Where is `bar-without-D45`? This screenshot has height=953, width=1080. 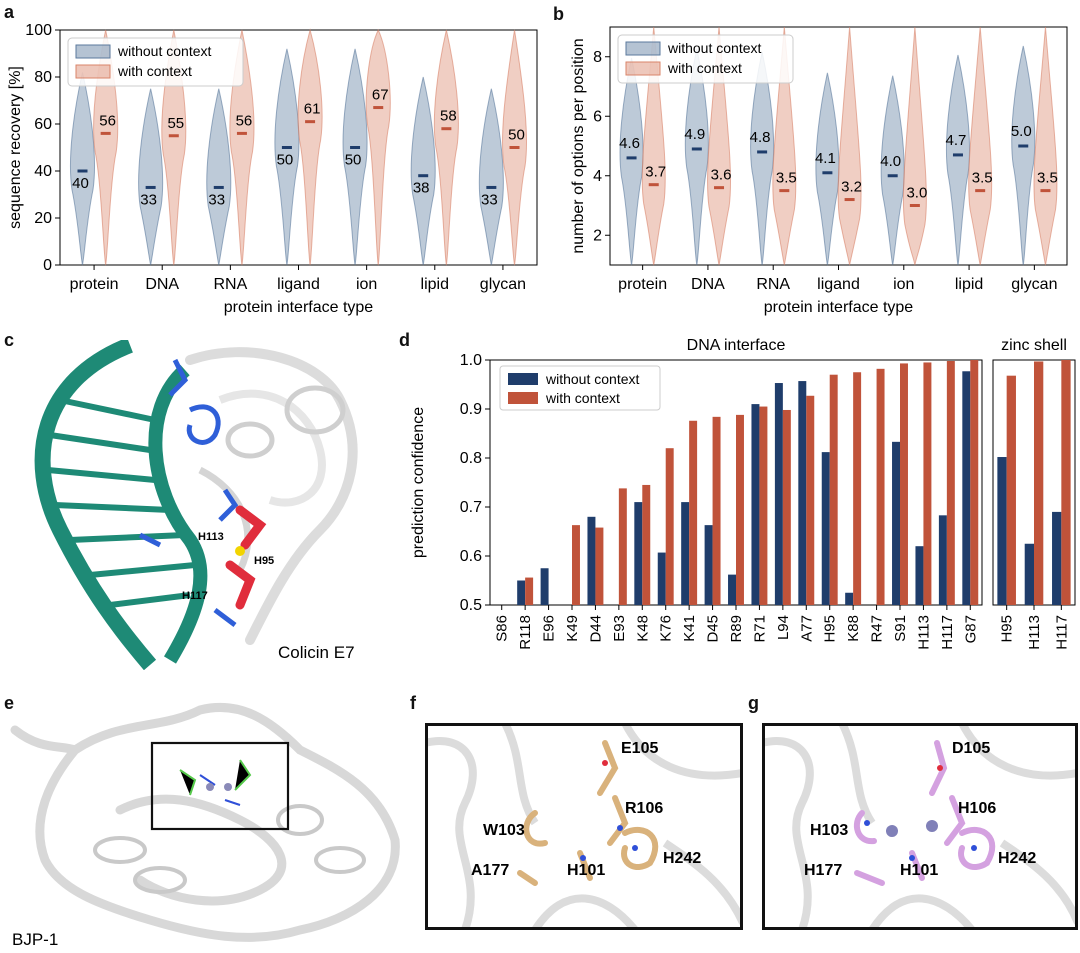 bar-without-D45 is located at coordinates (708, 565).